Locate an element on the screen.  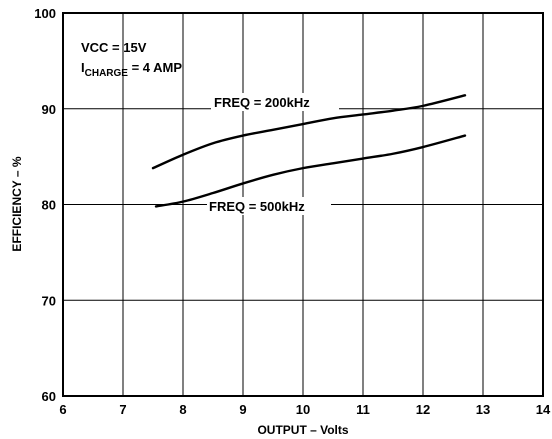
x-tick-label: 7 is located at coordinates (122, 409).